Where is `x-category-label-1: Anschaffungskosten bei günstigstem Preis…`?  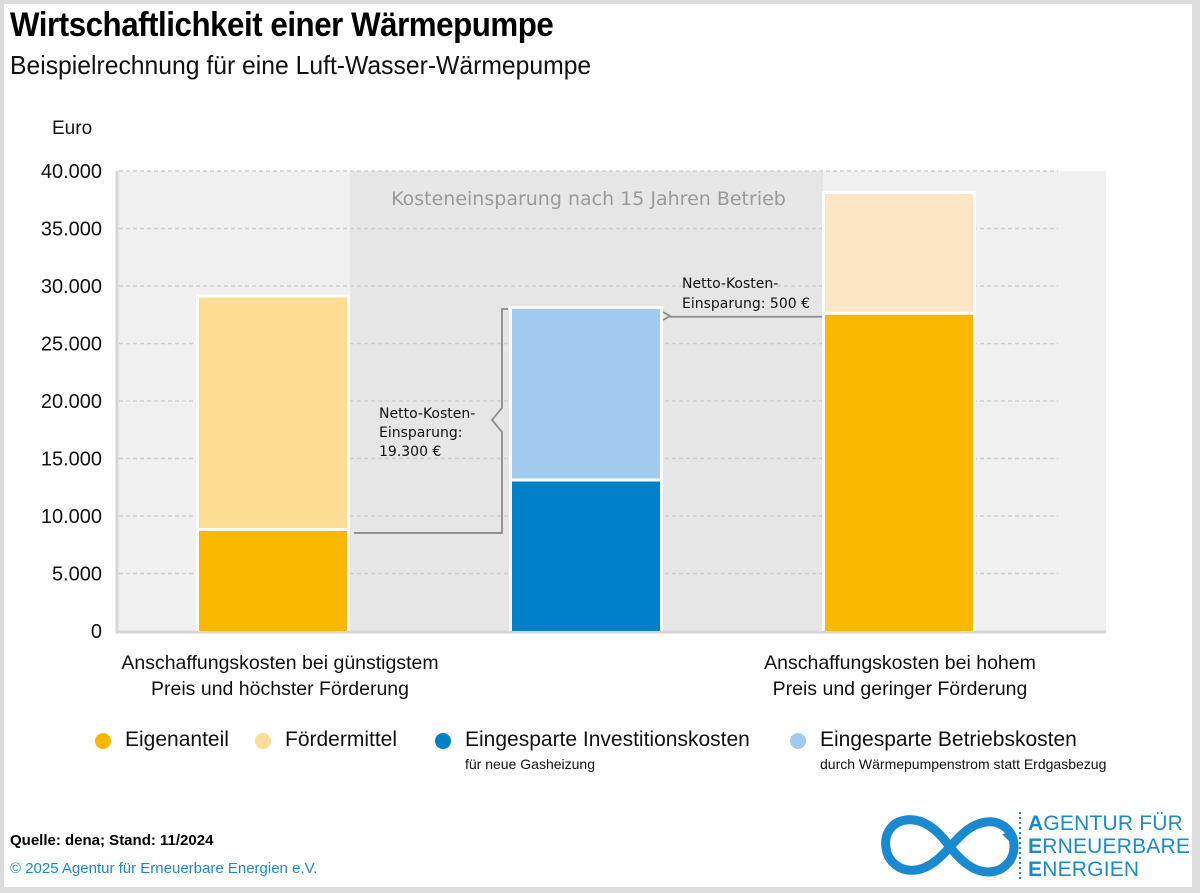
x-category-label-1: Anschaffungskosten bei günstigstem Preis… is located at coordinates (280, 676).